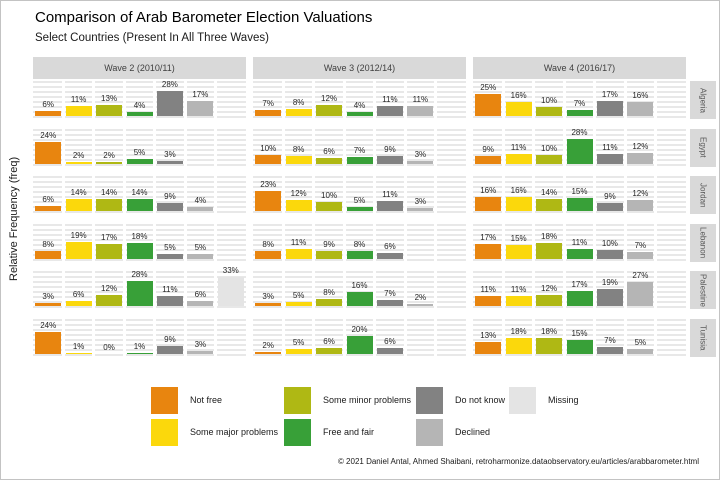 The height and width of the screenshot is (480, 720). Describe the element at coordinates (329, 152) in the screenshot. I see `bar-value-label: 6%` at that location.